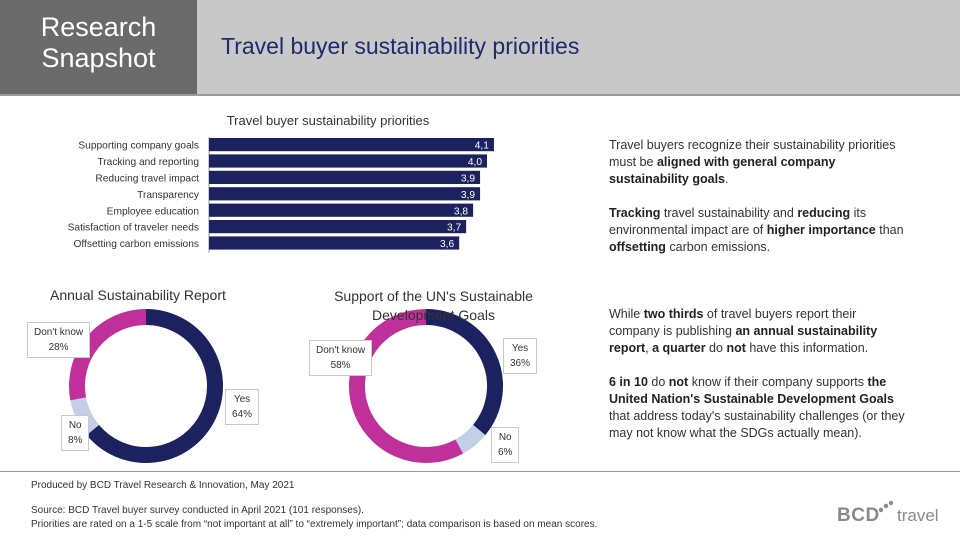 The image size is (960, 540). I want to click on bar-value-label: 4,1, so click(482, 146).